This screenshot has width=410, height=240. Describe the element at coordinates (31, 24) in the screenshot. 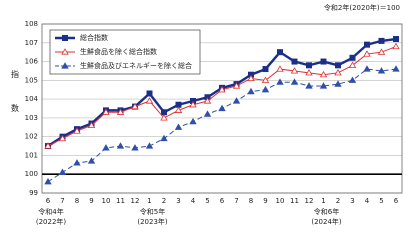

I see `y-tick-label: 108` at that location.